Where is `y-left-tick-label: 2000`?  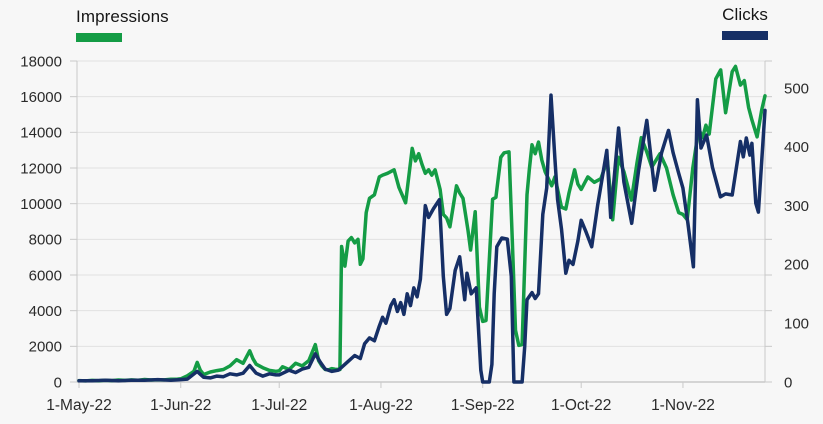 y-left-tick-label: 2000 is located at coordinates (45, 347).